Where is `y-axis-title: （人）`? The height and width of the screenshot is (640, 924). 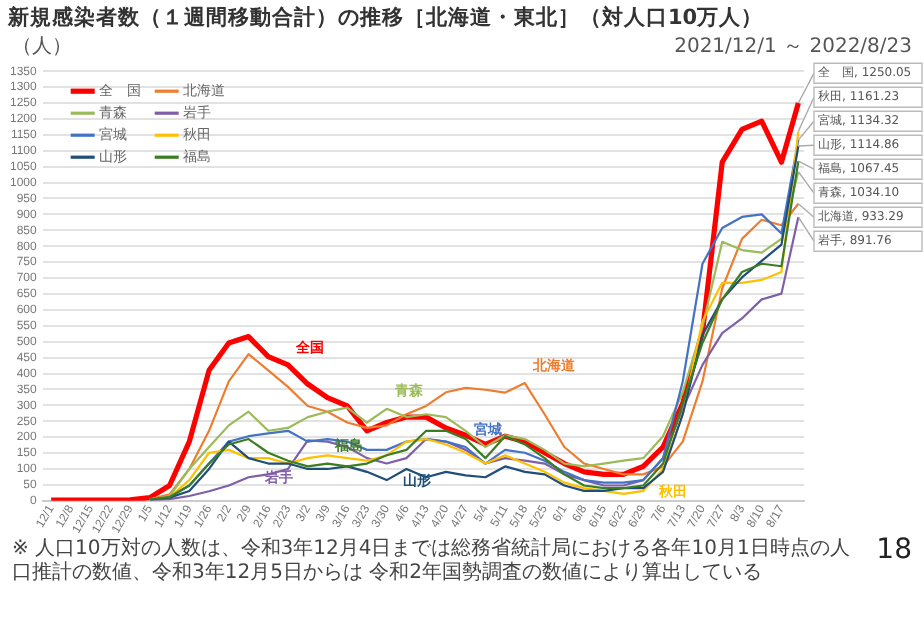 y-axis-title: （人） is located at coordinates (42, 46).